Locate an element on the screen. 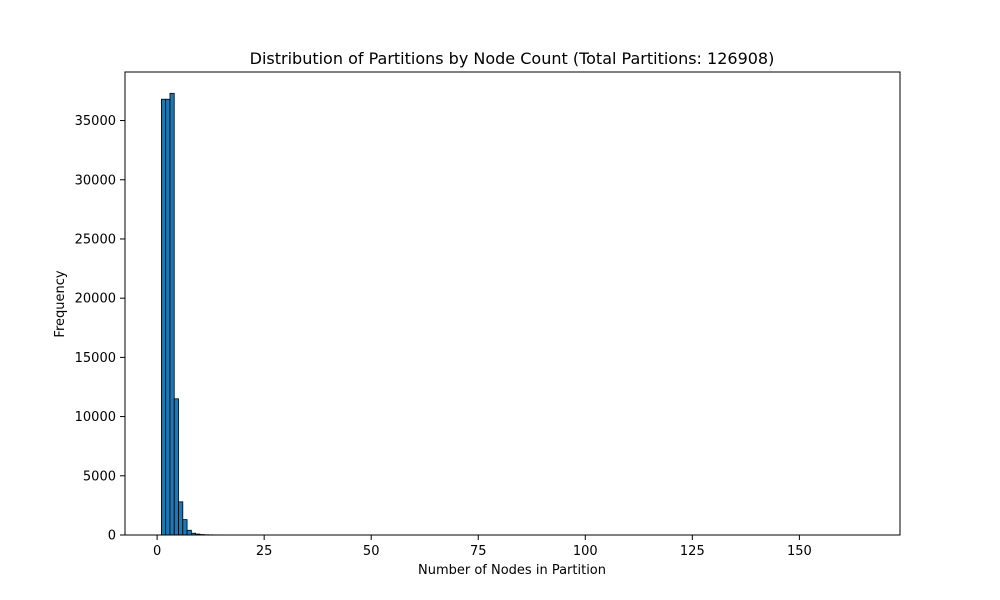 The image size is (1000, 600). x-axis-ticks: 0 25 50 75 100 125 150 is located at coordinates (482, 547).